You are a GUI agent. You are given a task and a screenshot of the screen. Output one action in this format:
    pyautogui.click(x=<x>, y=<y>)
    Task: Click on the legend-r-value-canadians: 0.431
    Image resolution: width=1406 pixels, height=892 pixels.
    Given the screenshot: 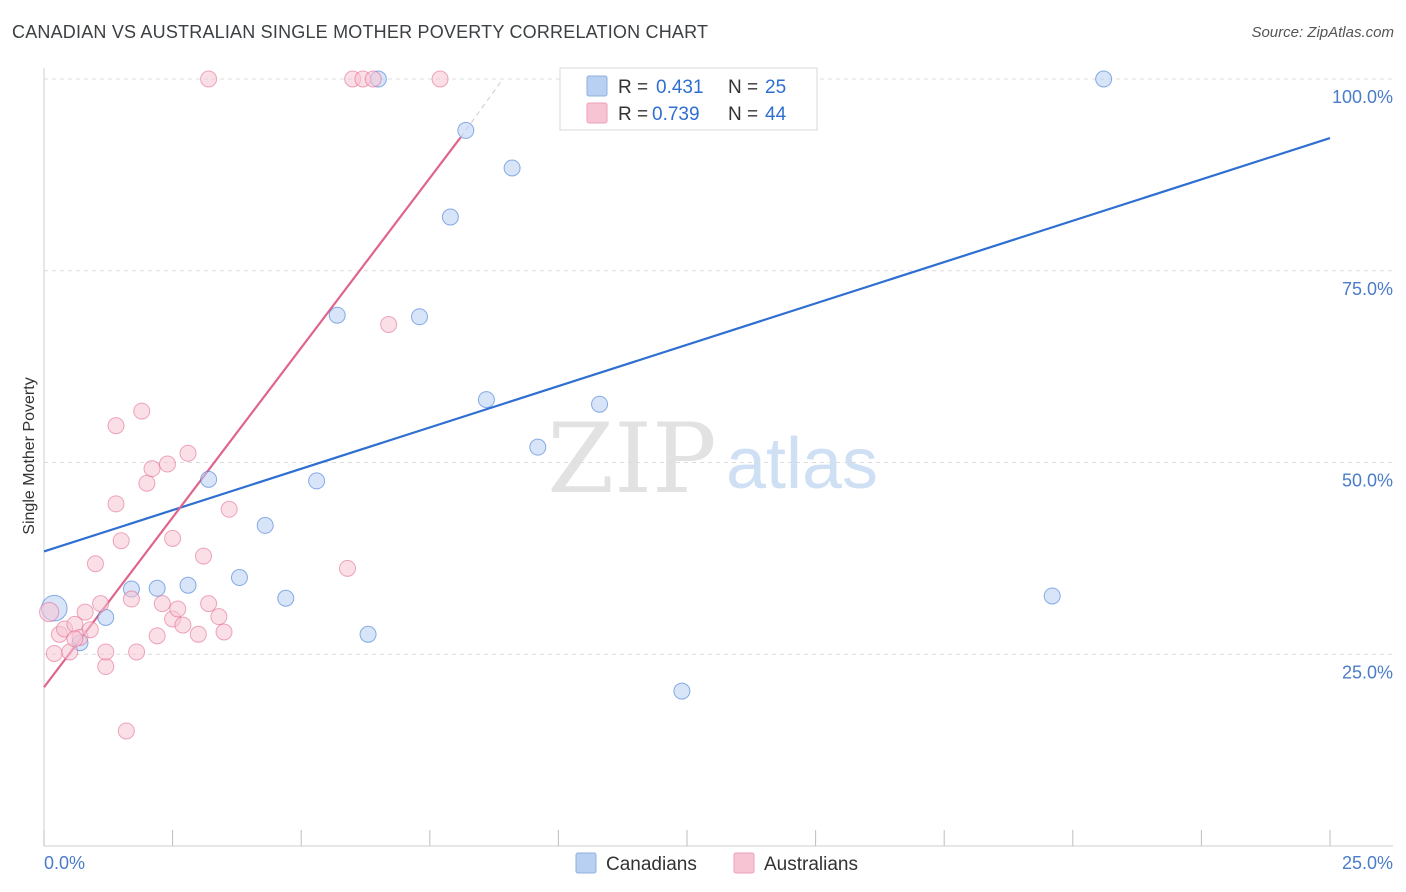 What is the action you would take?
    pyautogui.click(x=680, y=87)
    